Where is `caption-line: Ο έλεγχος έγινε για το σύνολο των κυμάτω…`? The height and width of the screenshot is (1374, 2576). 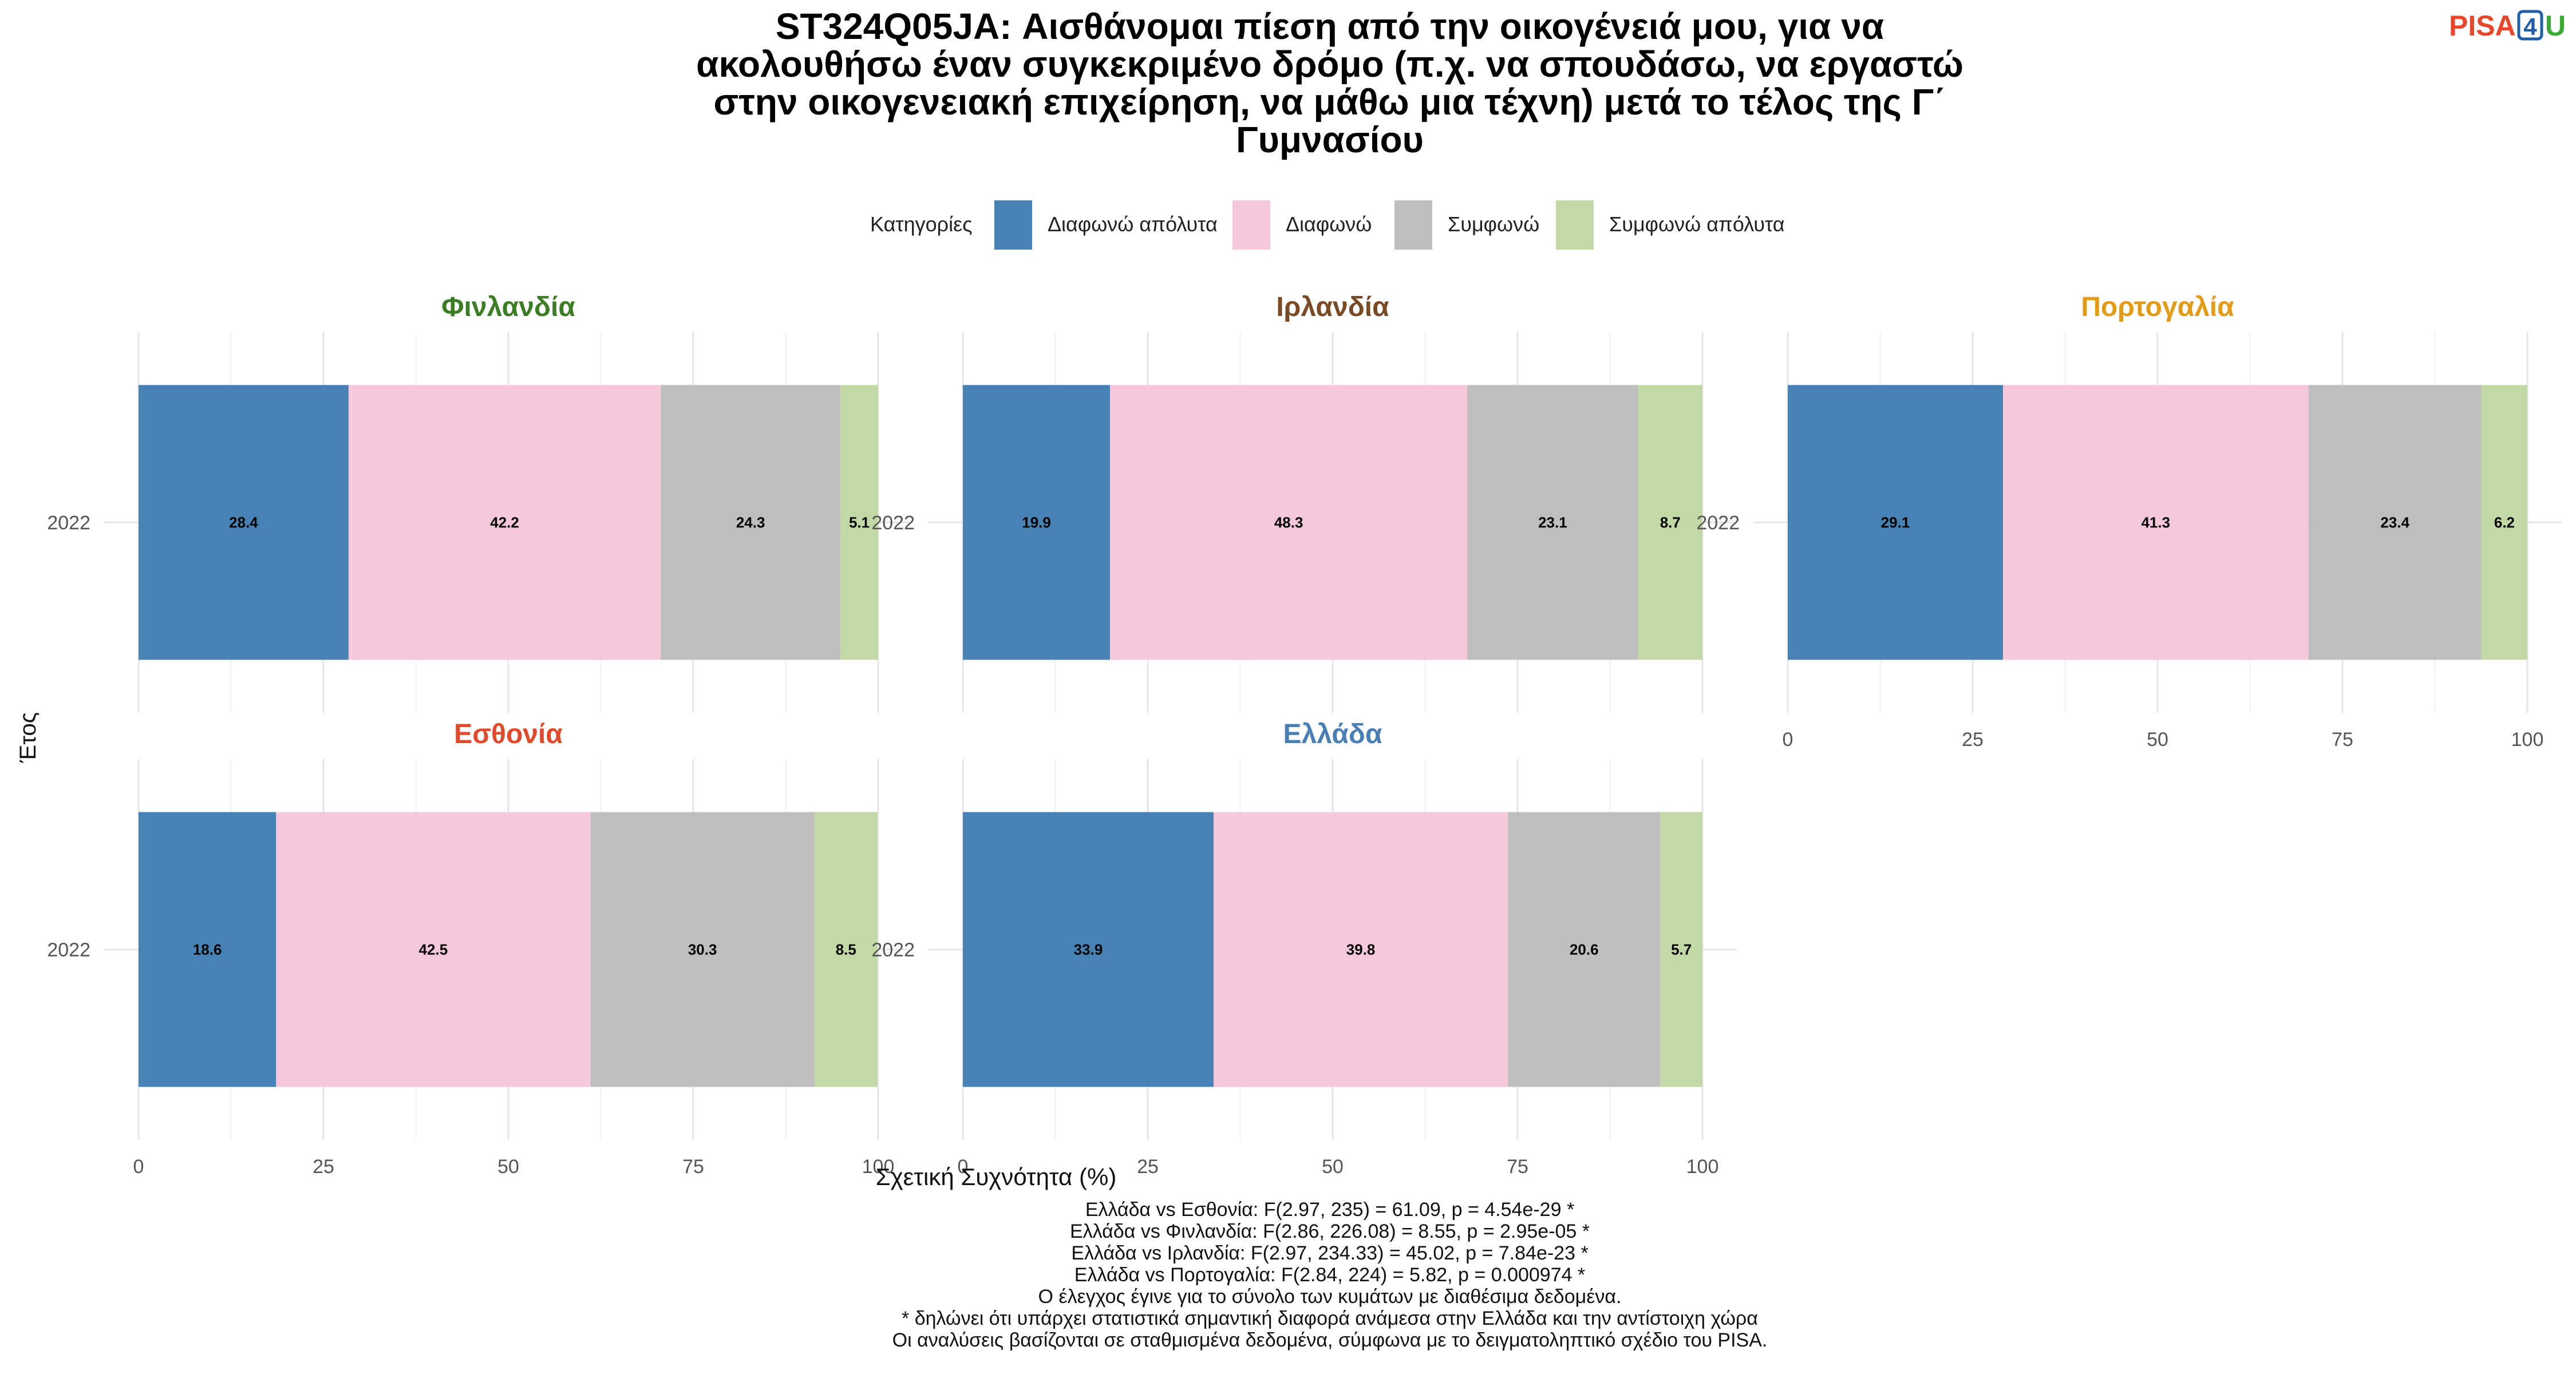
caption-line: Ο έλεγχος έγινε για το σύνολο των κυμάτω… is located at coordinates (1330, 1297).